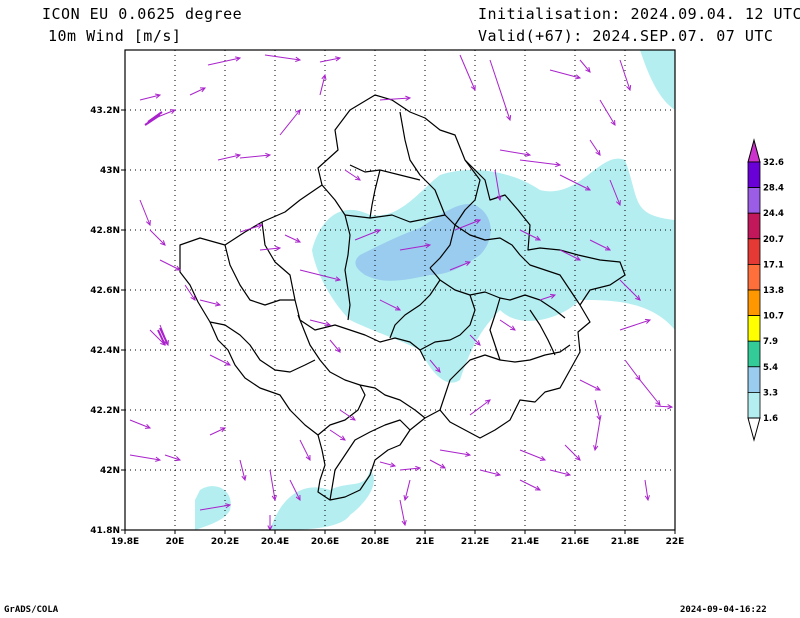 The image size is (800, 618). I want to click on colorbar-label: 17.1, so click(773, 265).